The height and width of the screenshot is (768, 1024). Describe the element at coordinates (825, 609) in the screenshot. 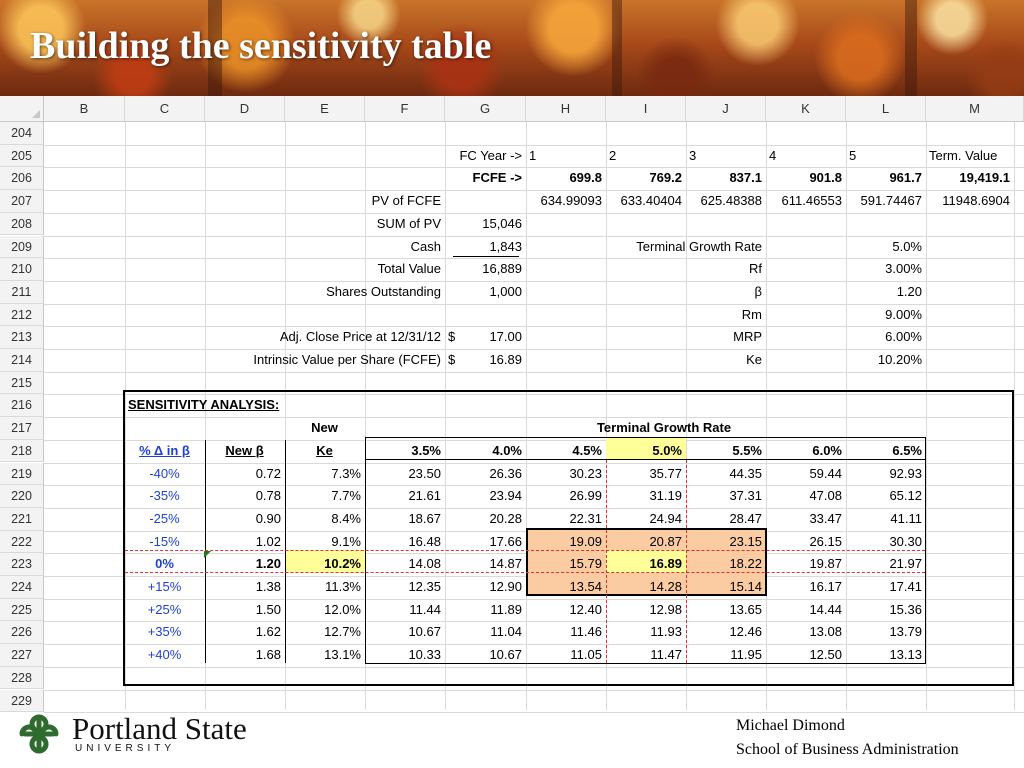

I see `sensitivity-value-cell: 14.44` at that location.